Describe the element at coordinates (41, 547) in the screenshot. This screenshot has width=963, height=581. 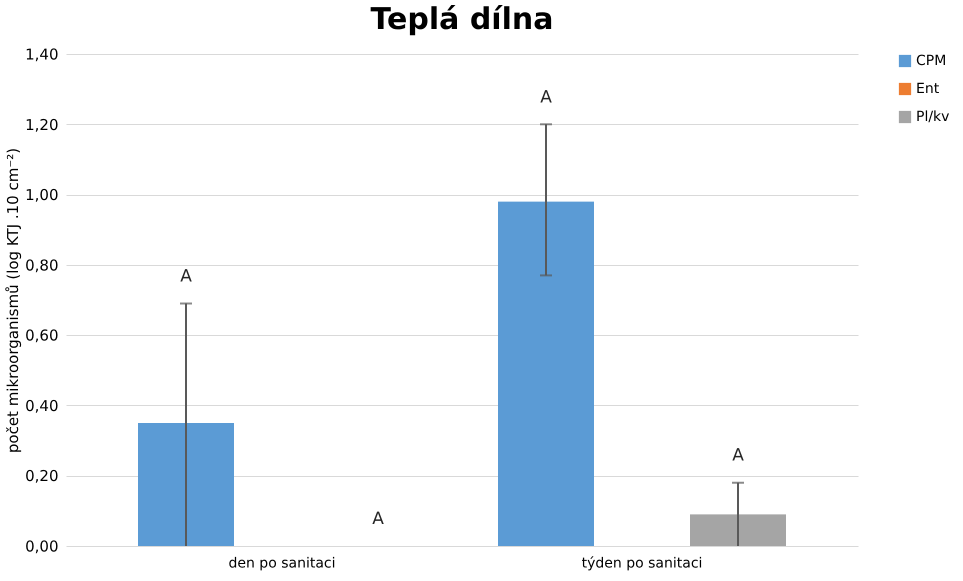
I see `y-tick-label: 0,00` at that location.